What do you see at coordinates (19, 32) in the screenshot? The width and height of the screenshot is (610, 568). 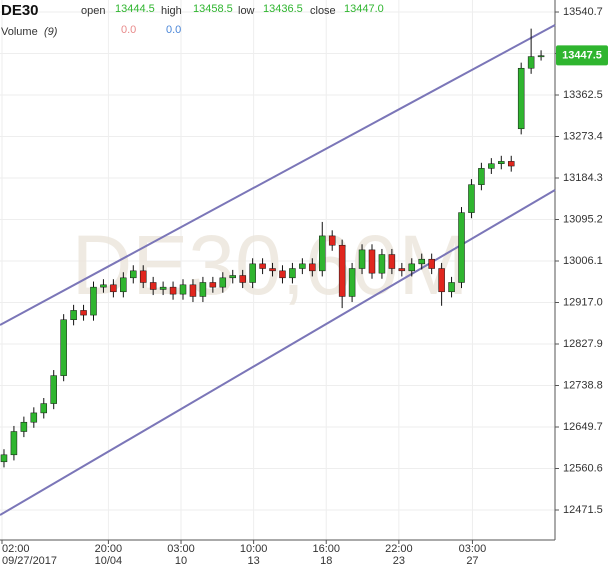 I see `volume-name: Volume` at bounding box center [19, 32].